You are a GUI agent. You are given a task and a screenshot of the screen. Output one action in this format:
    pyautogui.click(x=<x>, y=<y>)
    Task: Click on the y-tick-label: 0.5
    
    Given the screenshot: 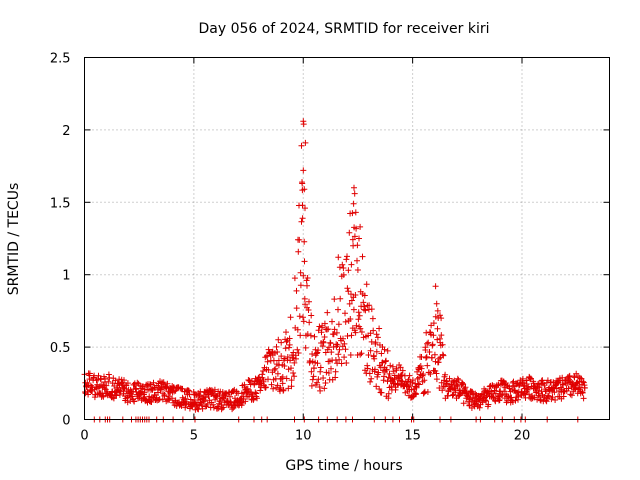 What is the action you would take?
    pyautogui.click(x=60, y=348)
    